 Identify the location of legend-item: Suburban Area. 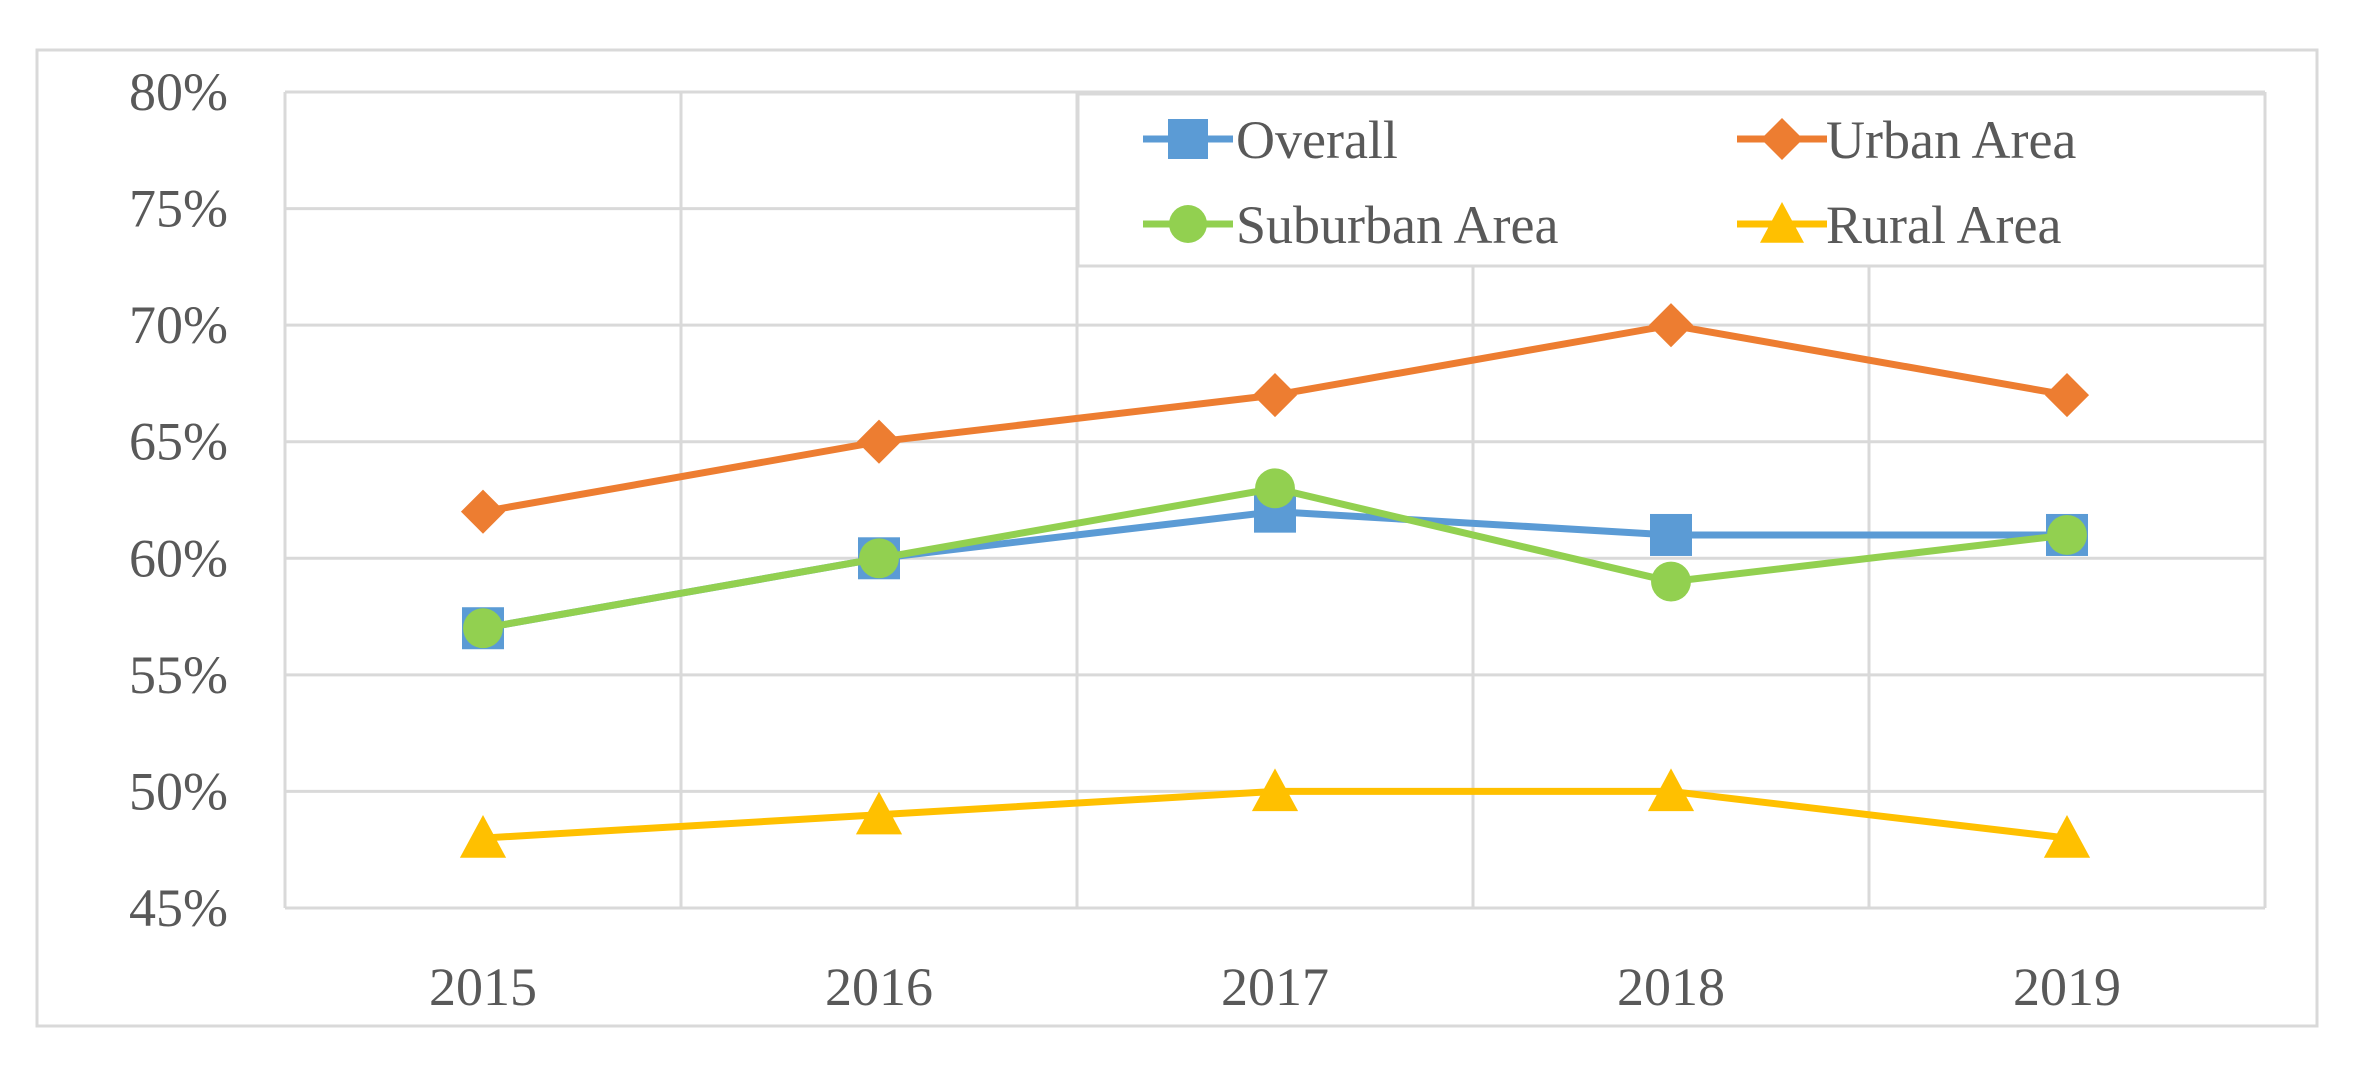
(1350, 225).